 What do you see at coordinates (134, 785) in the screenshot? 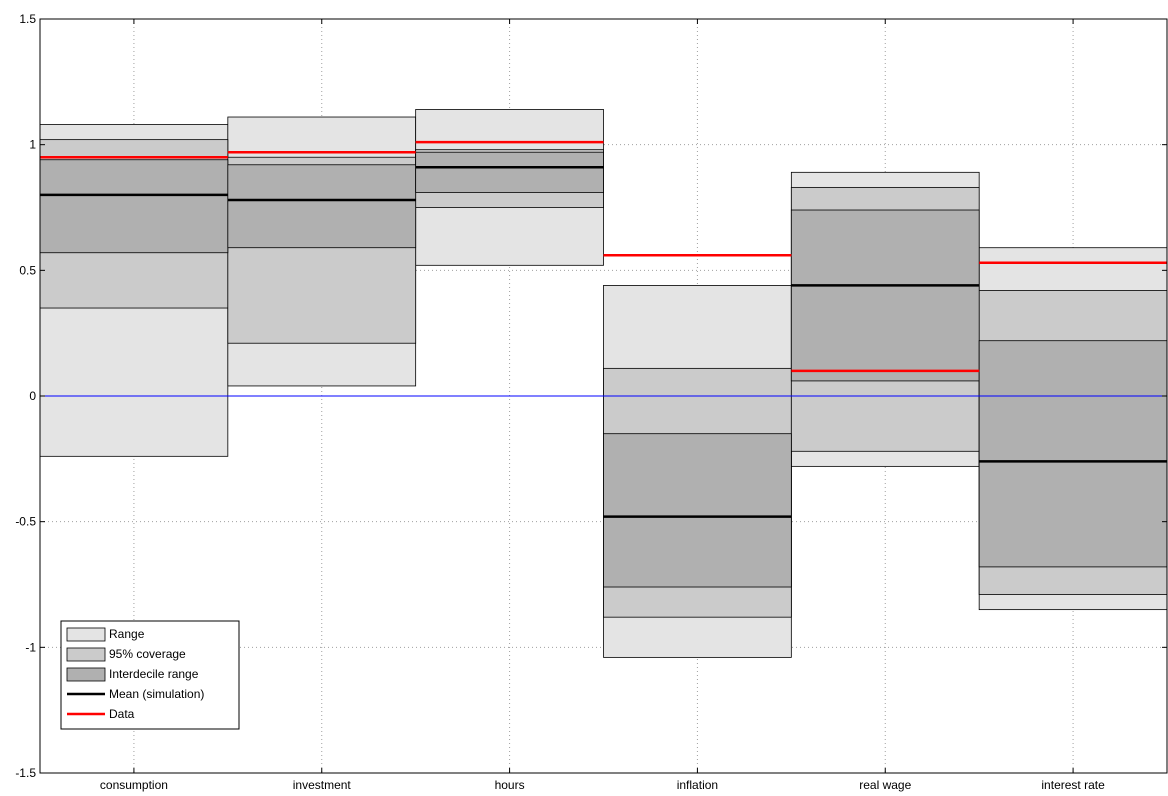
I see `x-tick-label: consumption` at bounding box center [134, 785].